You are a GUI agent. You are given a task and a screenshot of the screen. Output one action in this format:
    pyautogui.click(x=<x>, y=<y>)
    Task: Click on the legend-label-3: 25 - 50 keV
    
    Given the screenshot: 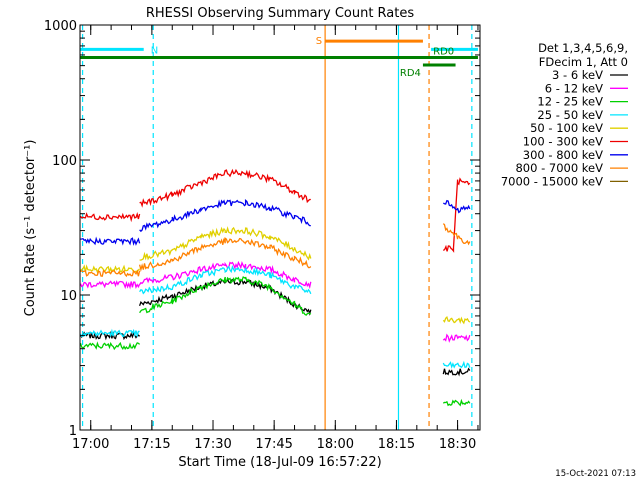 What is the action you would take?
    pyautogui.click(x=570, y=115)
    